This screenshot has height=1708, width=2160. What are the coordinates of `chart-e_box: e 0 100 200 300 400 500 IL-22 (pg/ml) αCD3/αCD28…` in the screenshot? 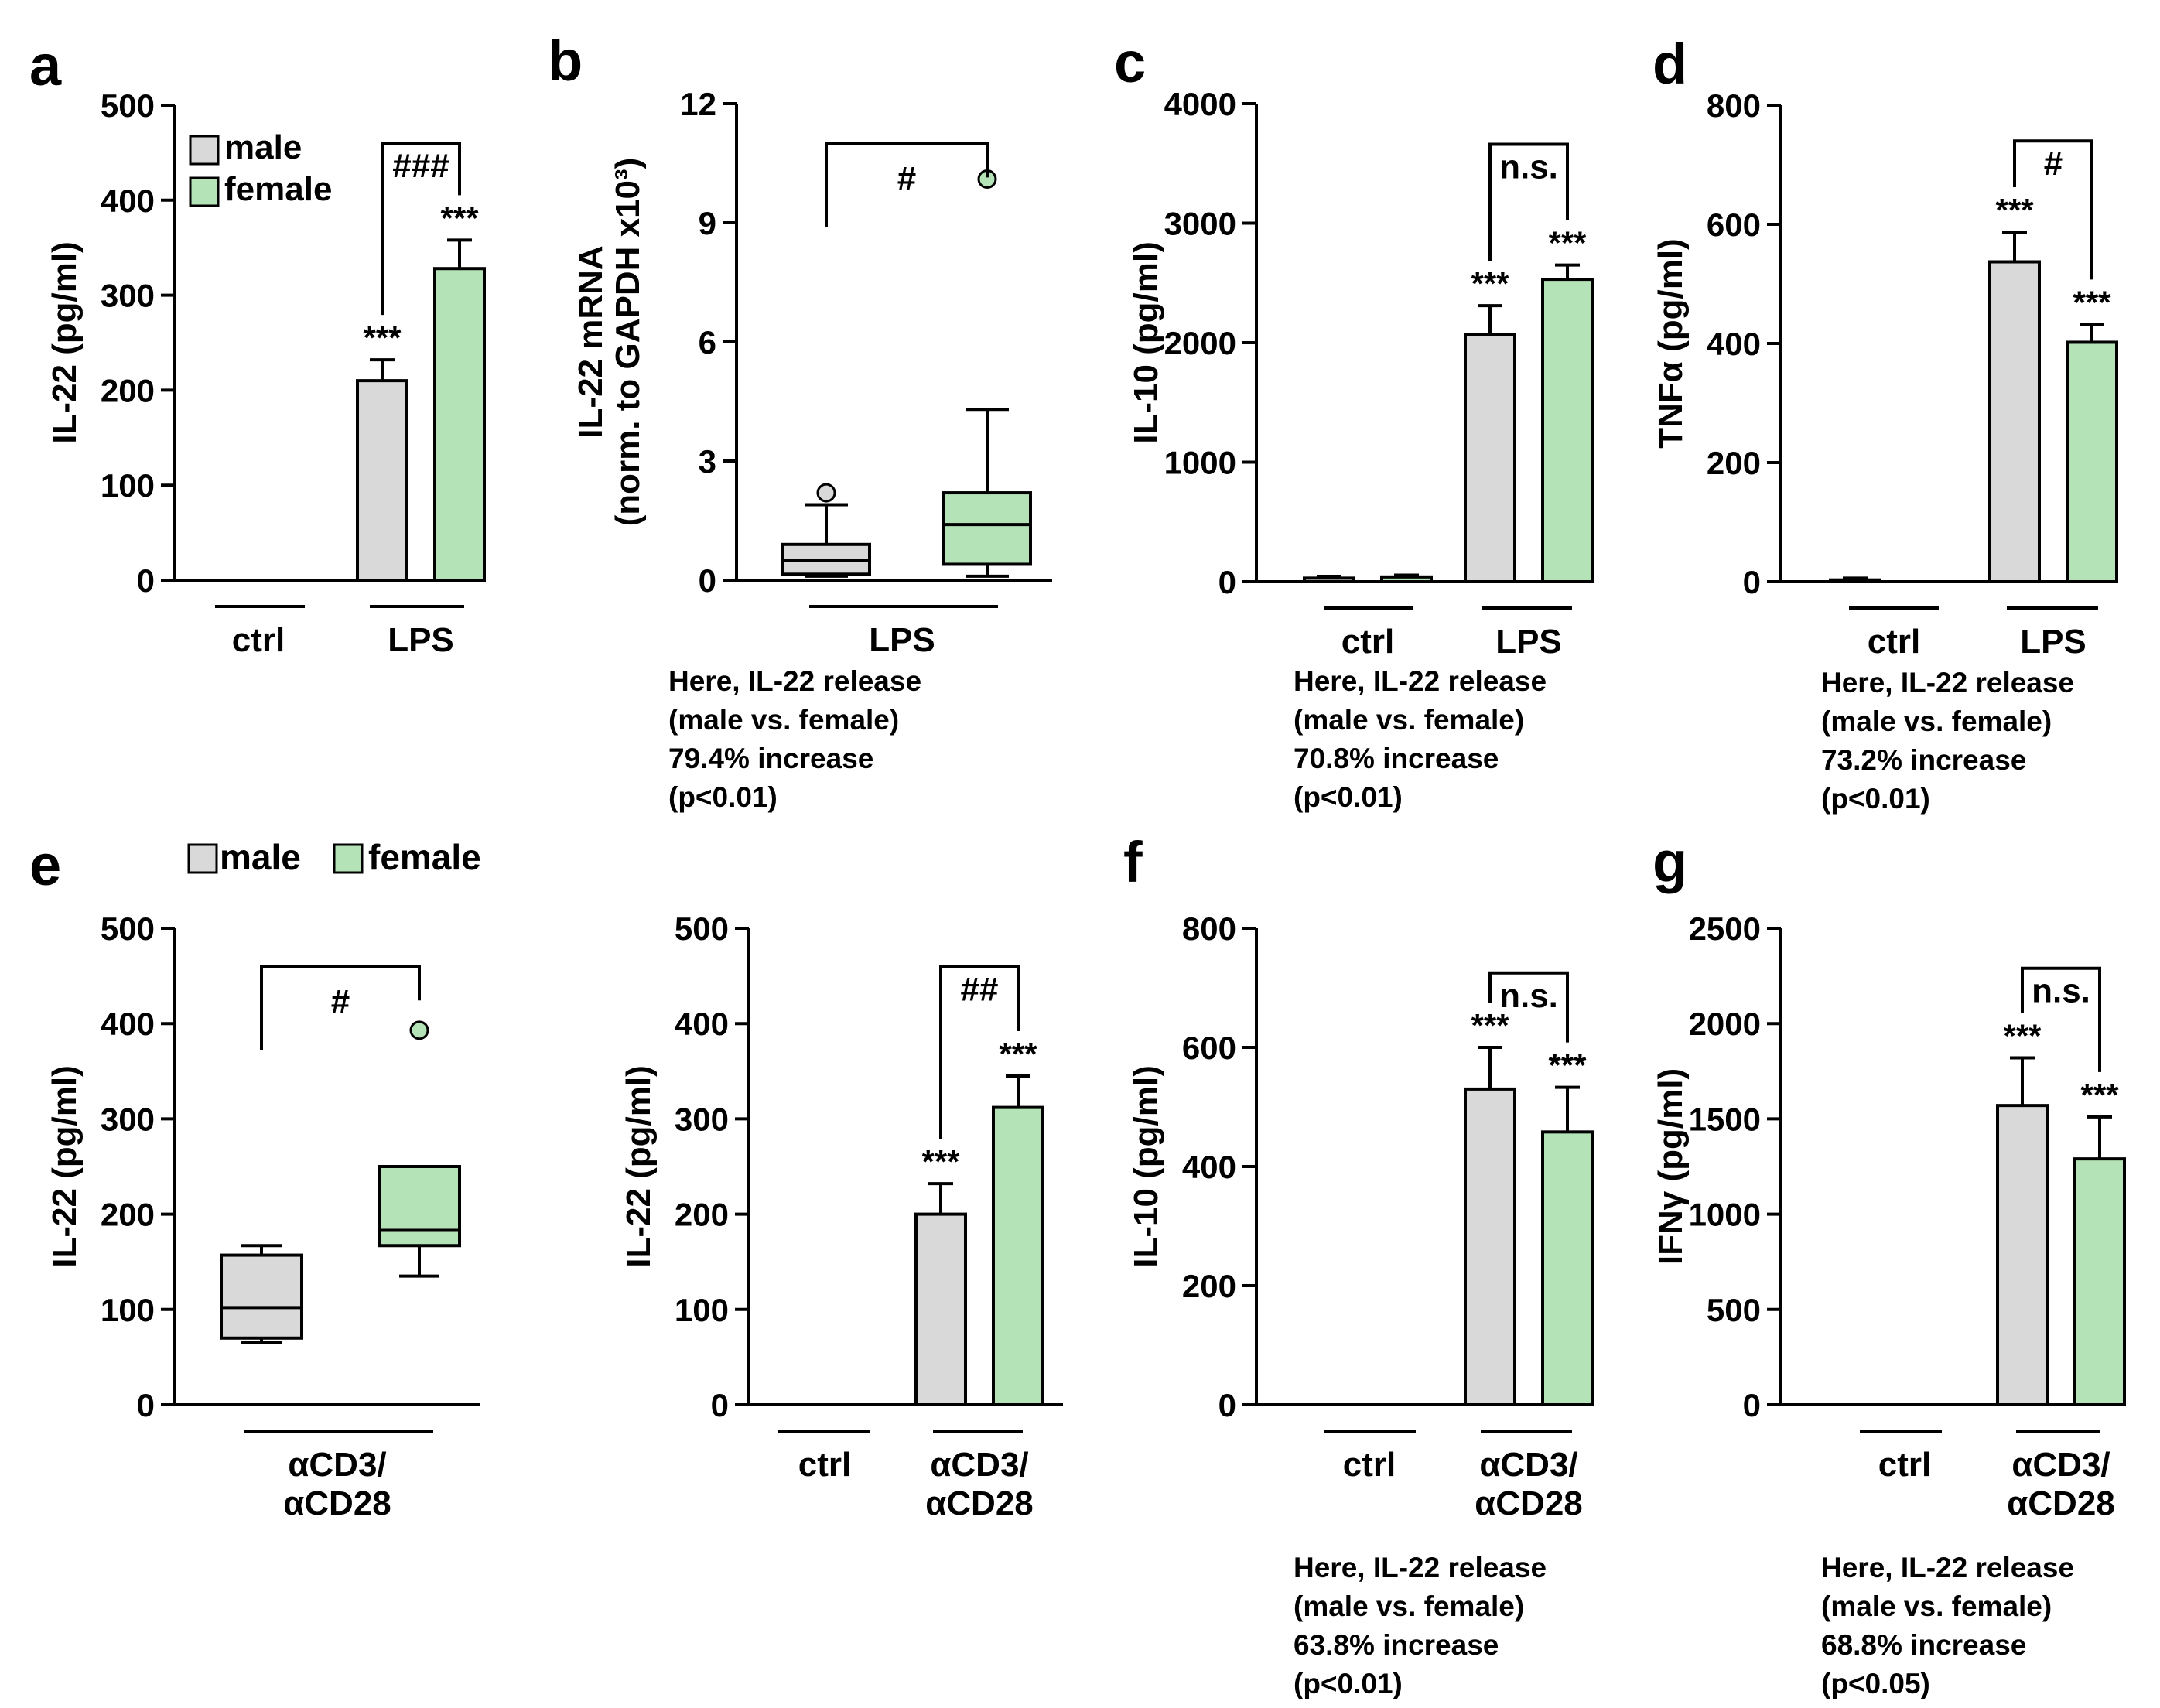 It's located at (254, 1177).